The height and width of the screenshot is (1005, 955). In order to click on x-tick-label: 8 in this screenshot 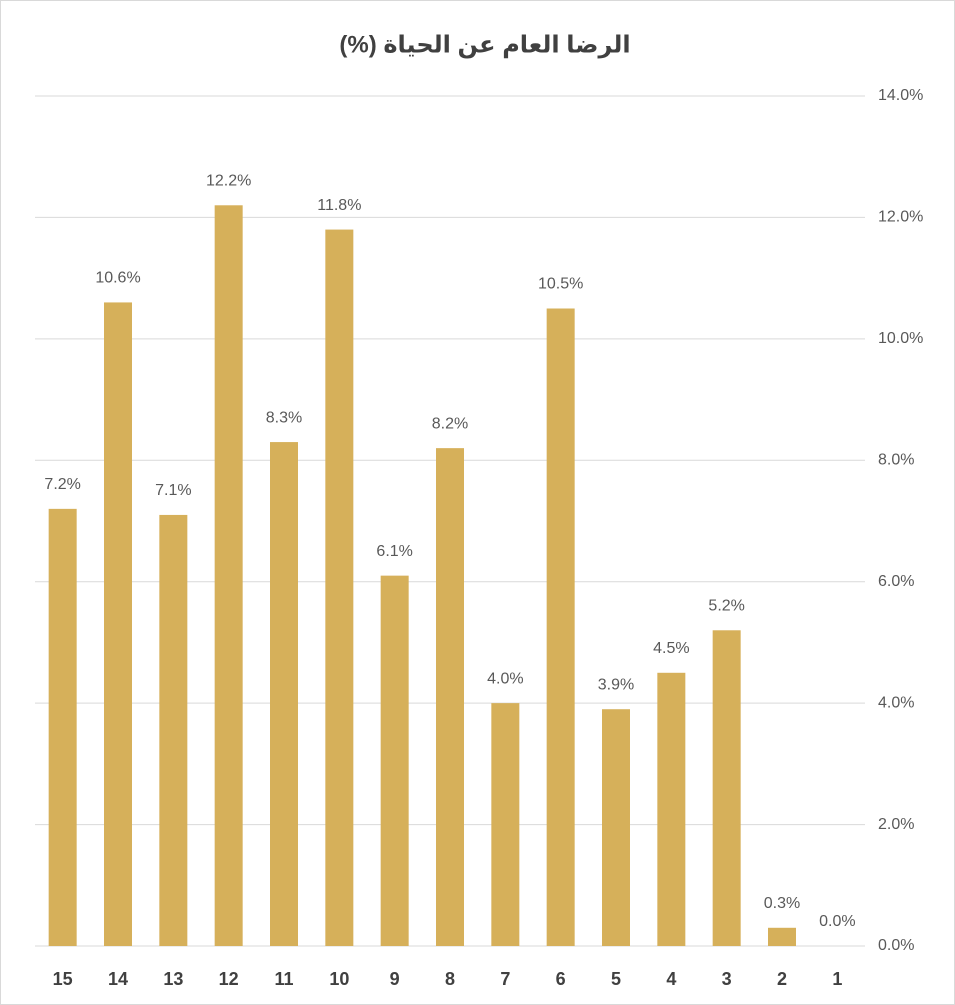, I will do `click(450, 979)`.